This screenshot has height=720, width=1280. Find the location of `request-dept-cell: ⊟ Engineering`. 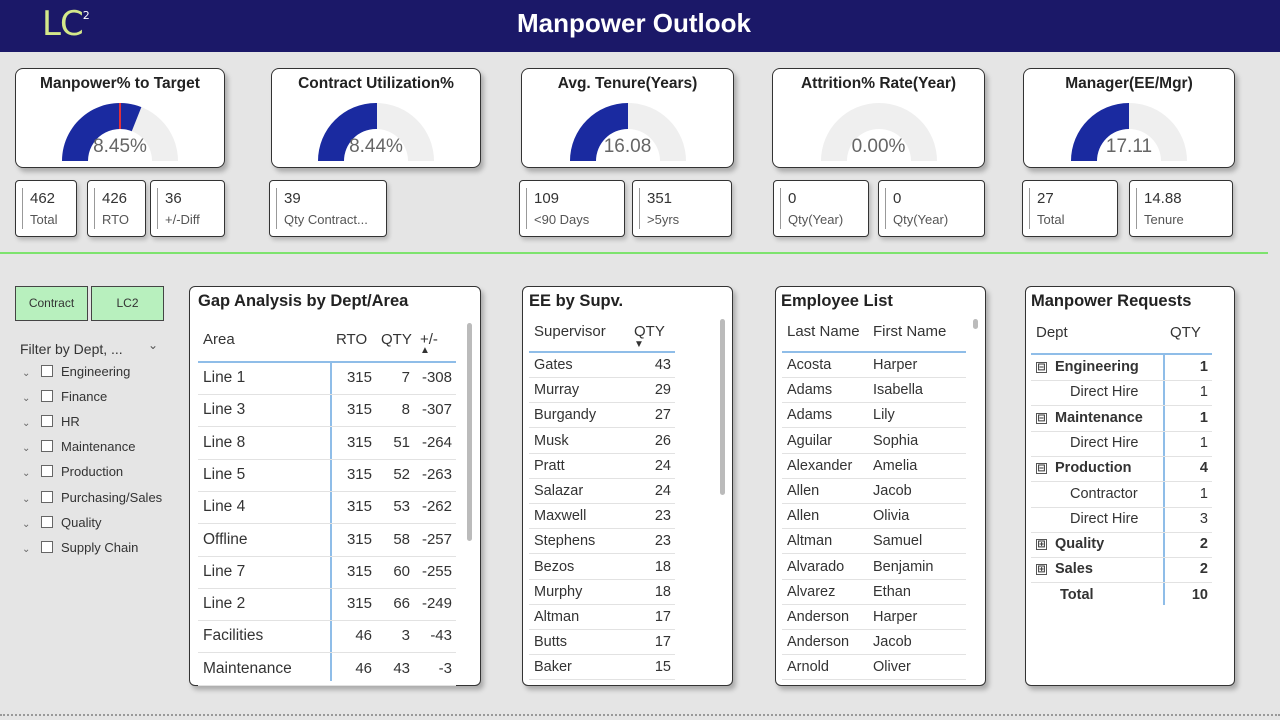

request-dept-cell: ⊟ Engineering is located at coordinates (1087, 367).